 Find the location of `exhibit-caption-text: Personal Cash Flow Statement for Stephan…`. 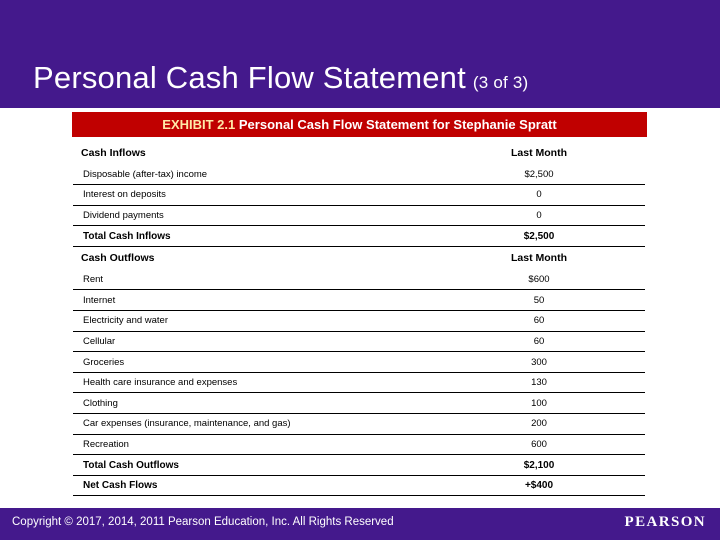

exhibit-caption-text: Personal Cash Flow Statement for Stephan… is located at coordinates (397, 124).